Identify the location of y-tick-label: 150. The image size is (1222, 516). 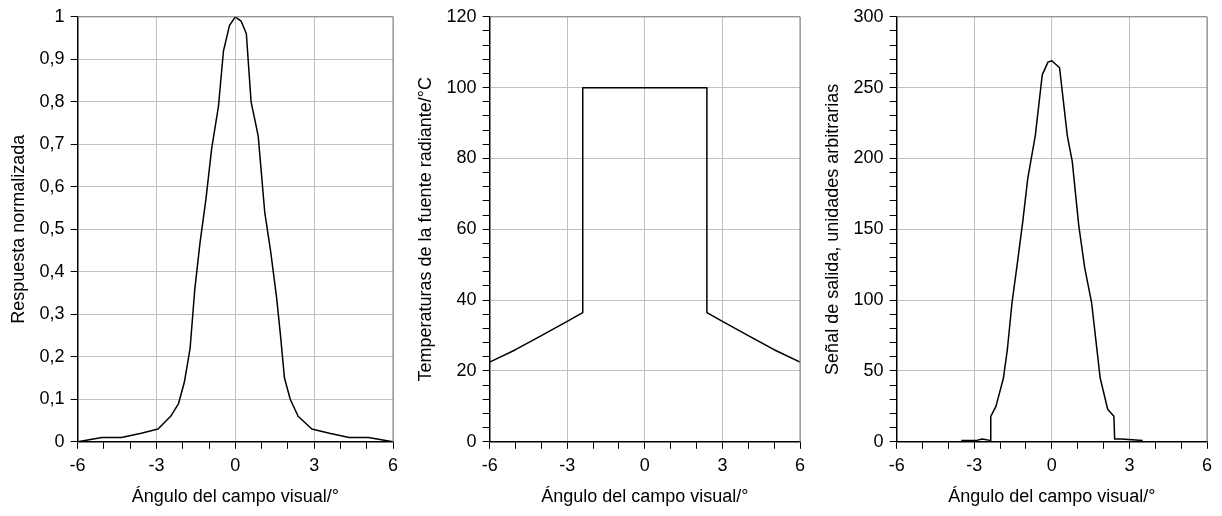
(868, 228).